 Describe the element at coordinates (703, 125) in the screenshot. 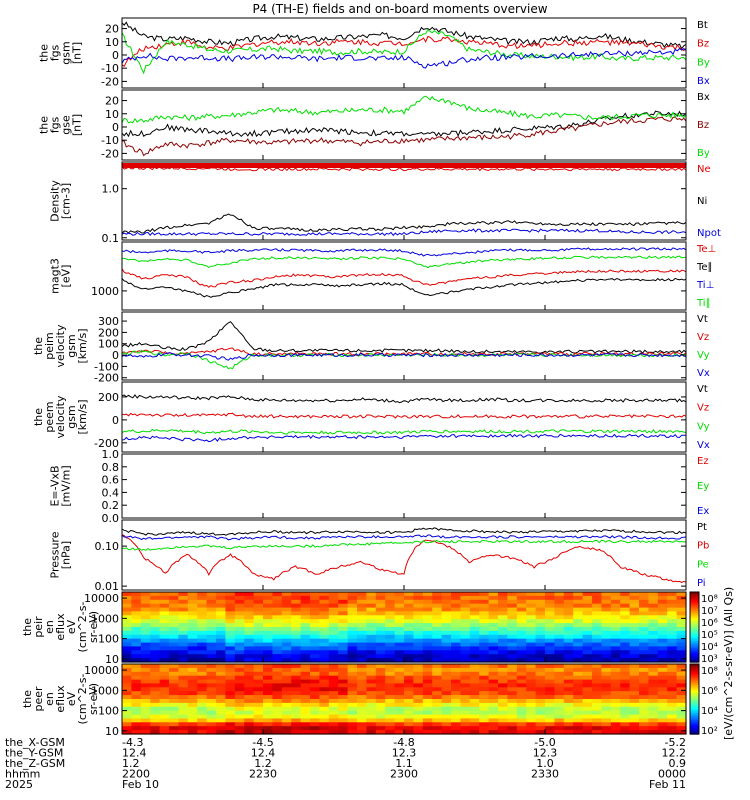

I see `legend-Bz: Bz` at that location.